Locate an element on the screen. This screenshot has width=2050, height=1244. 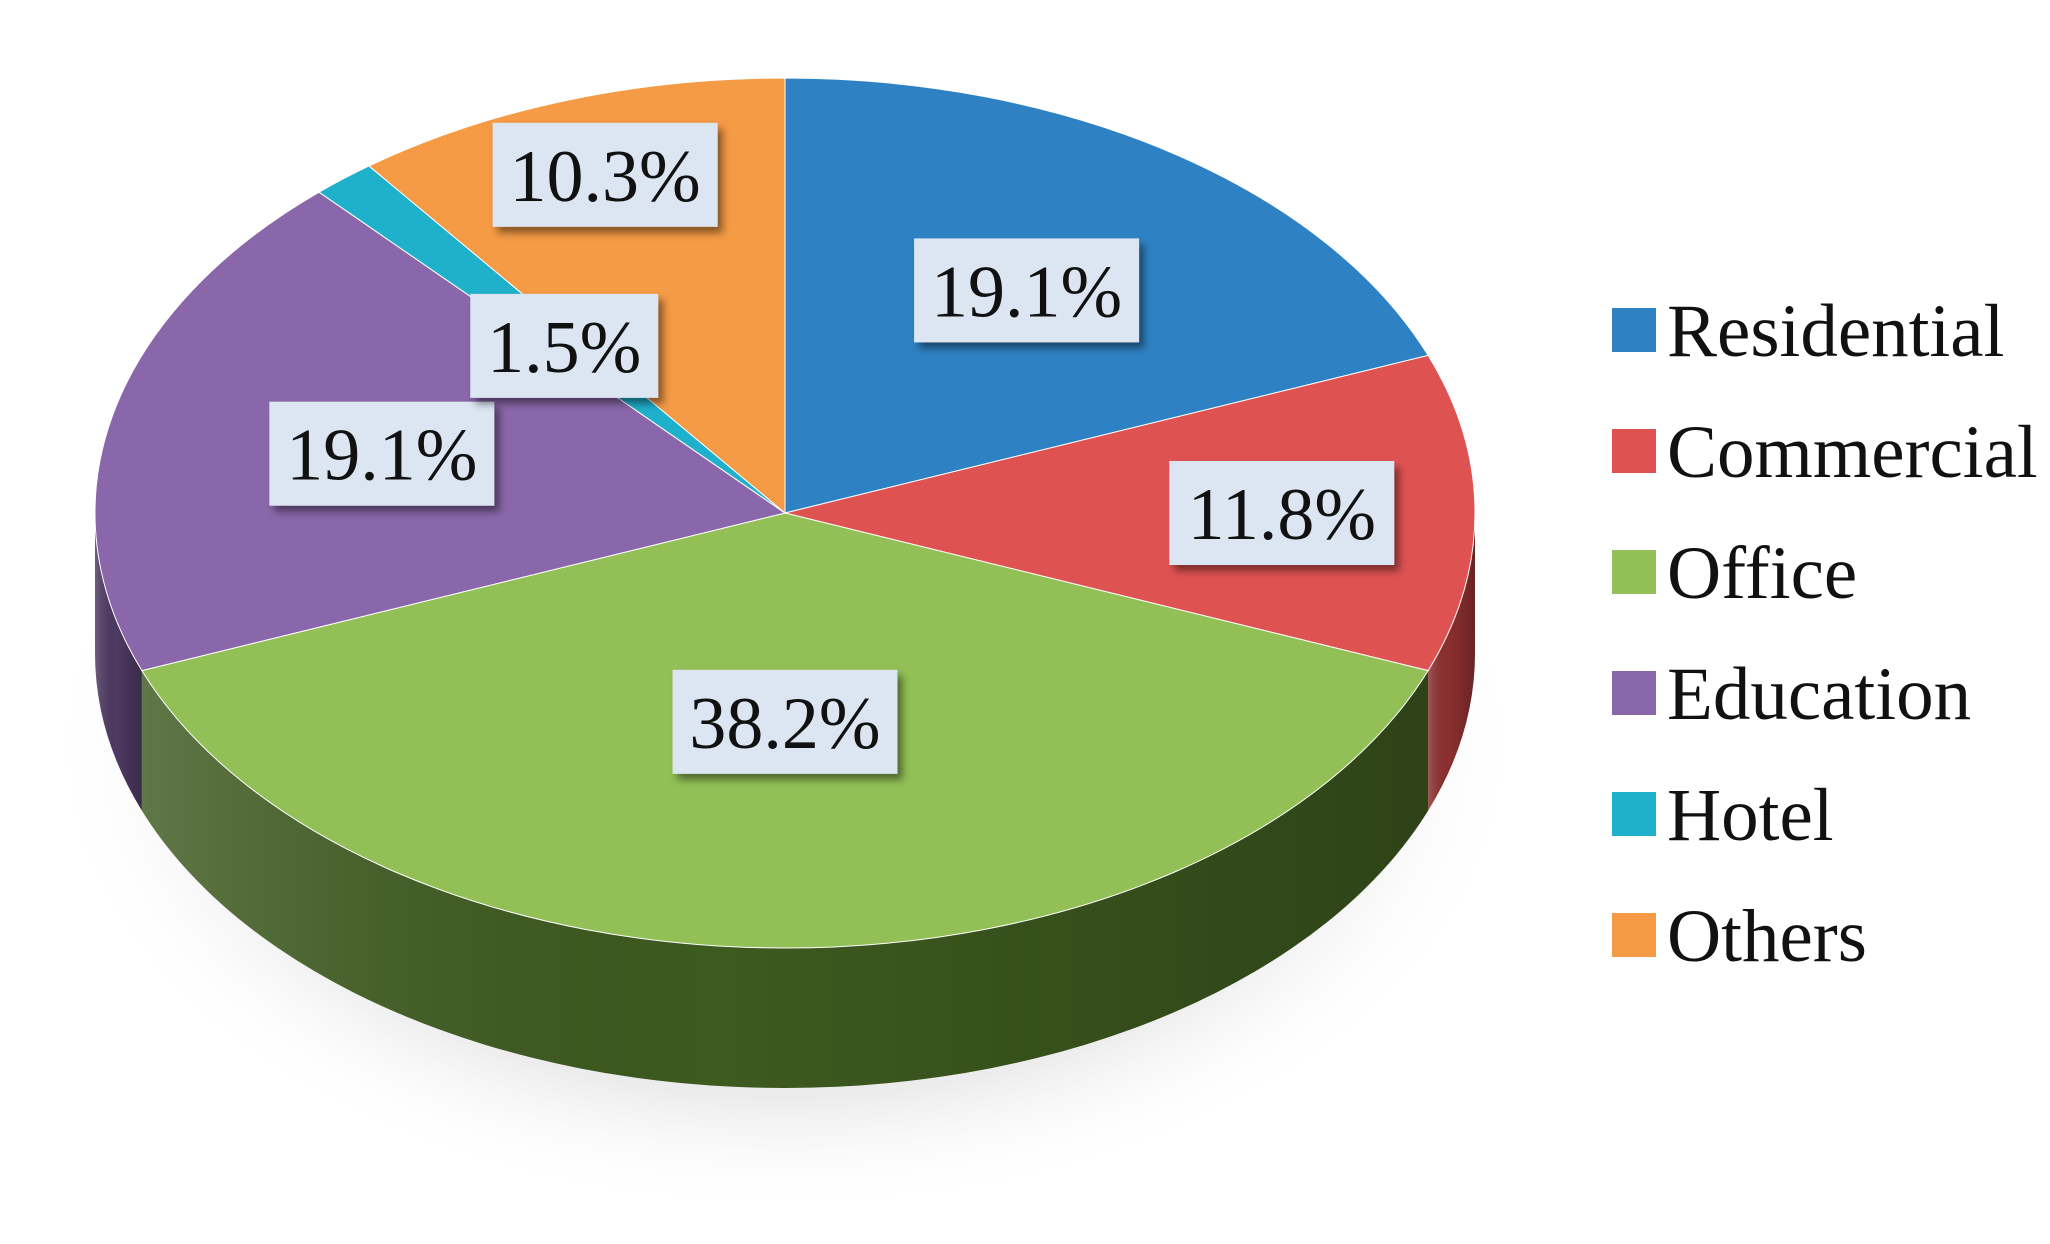
data-label-office: 38.2% is located at coordinates (785, 721).